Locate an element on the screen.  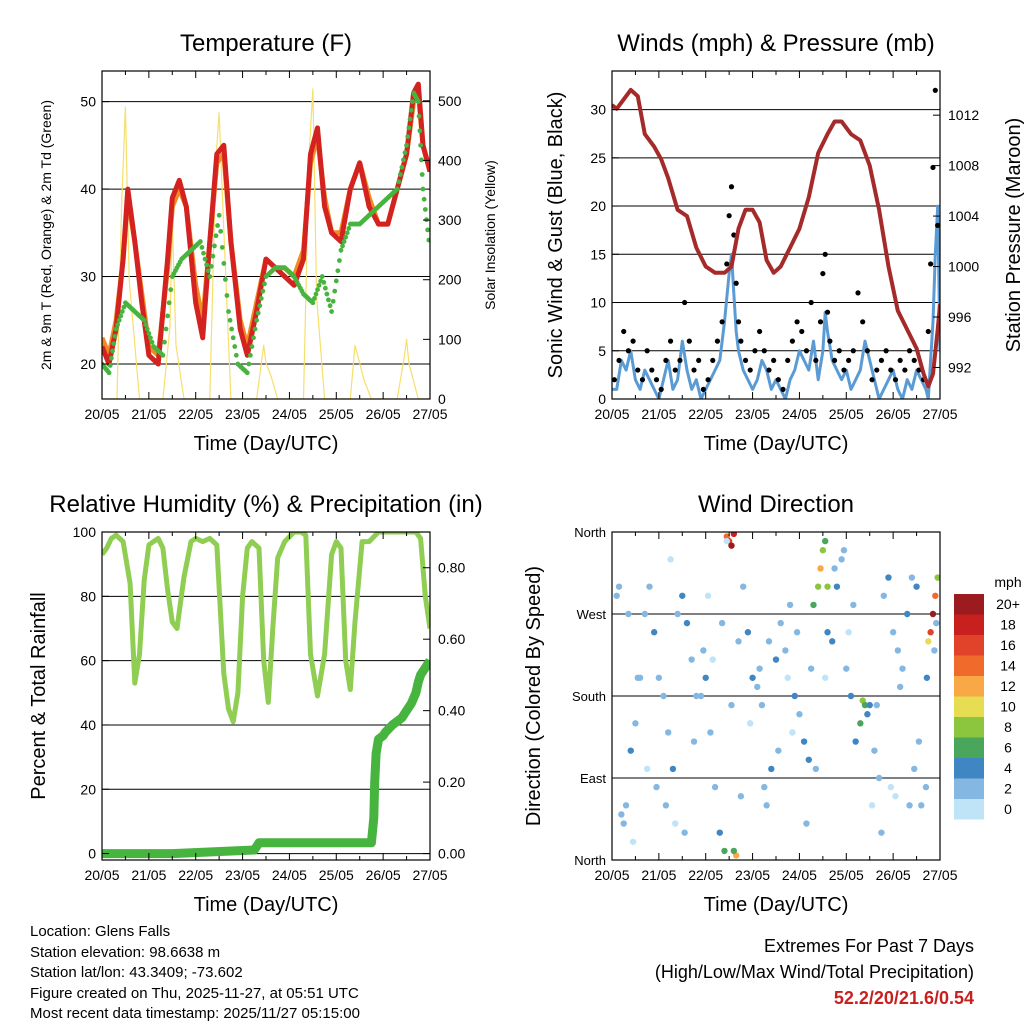
y-tick-label: 100 is located at coordinates (85, 532).